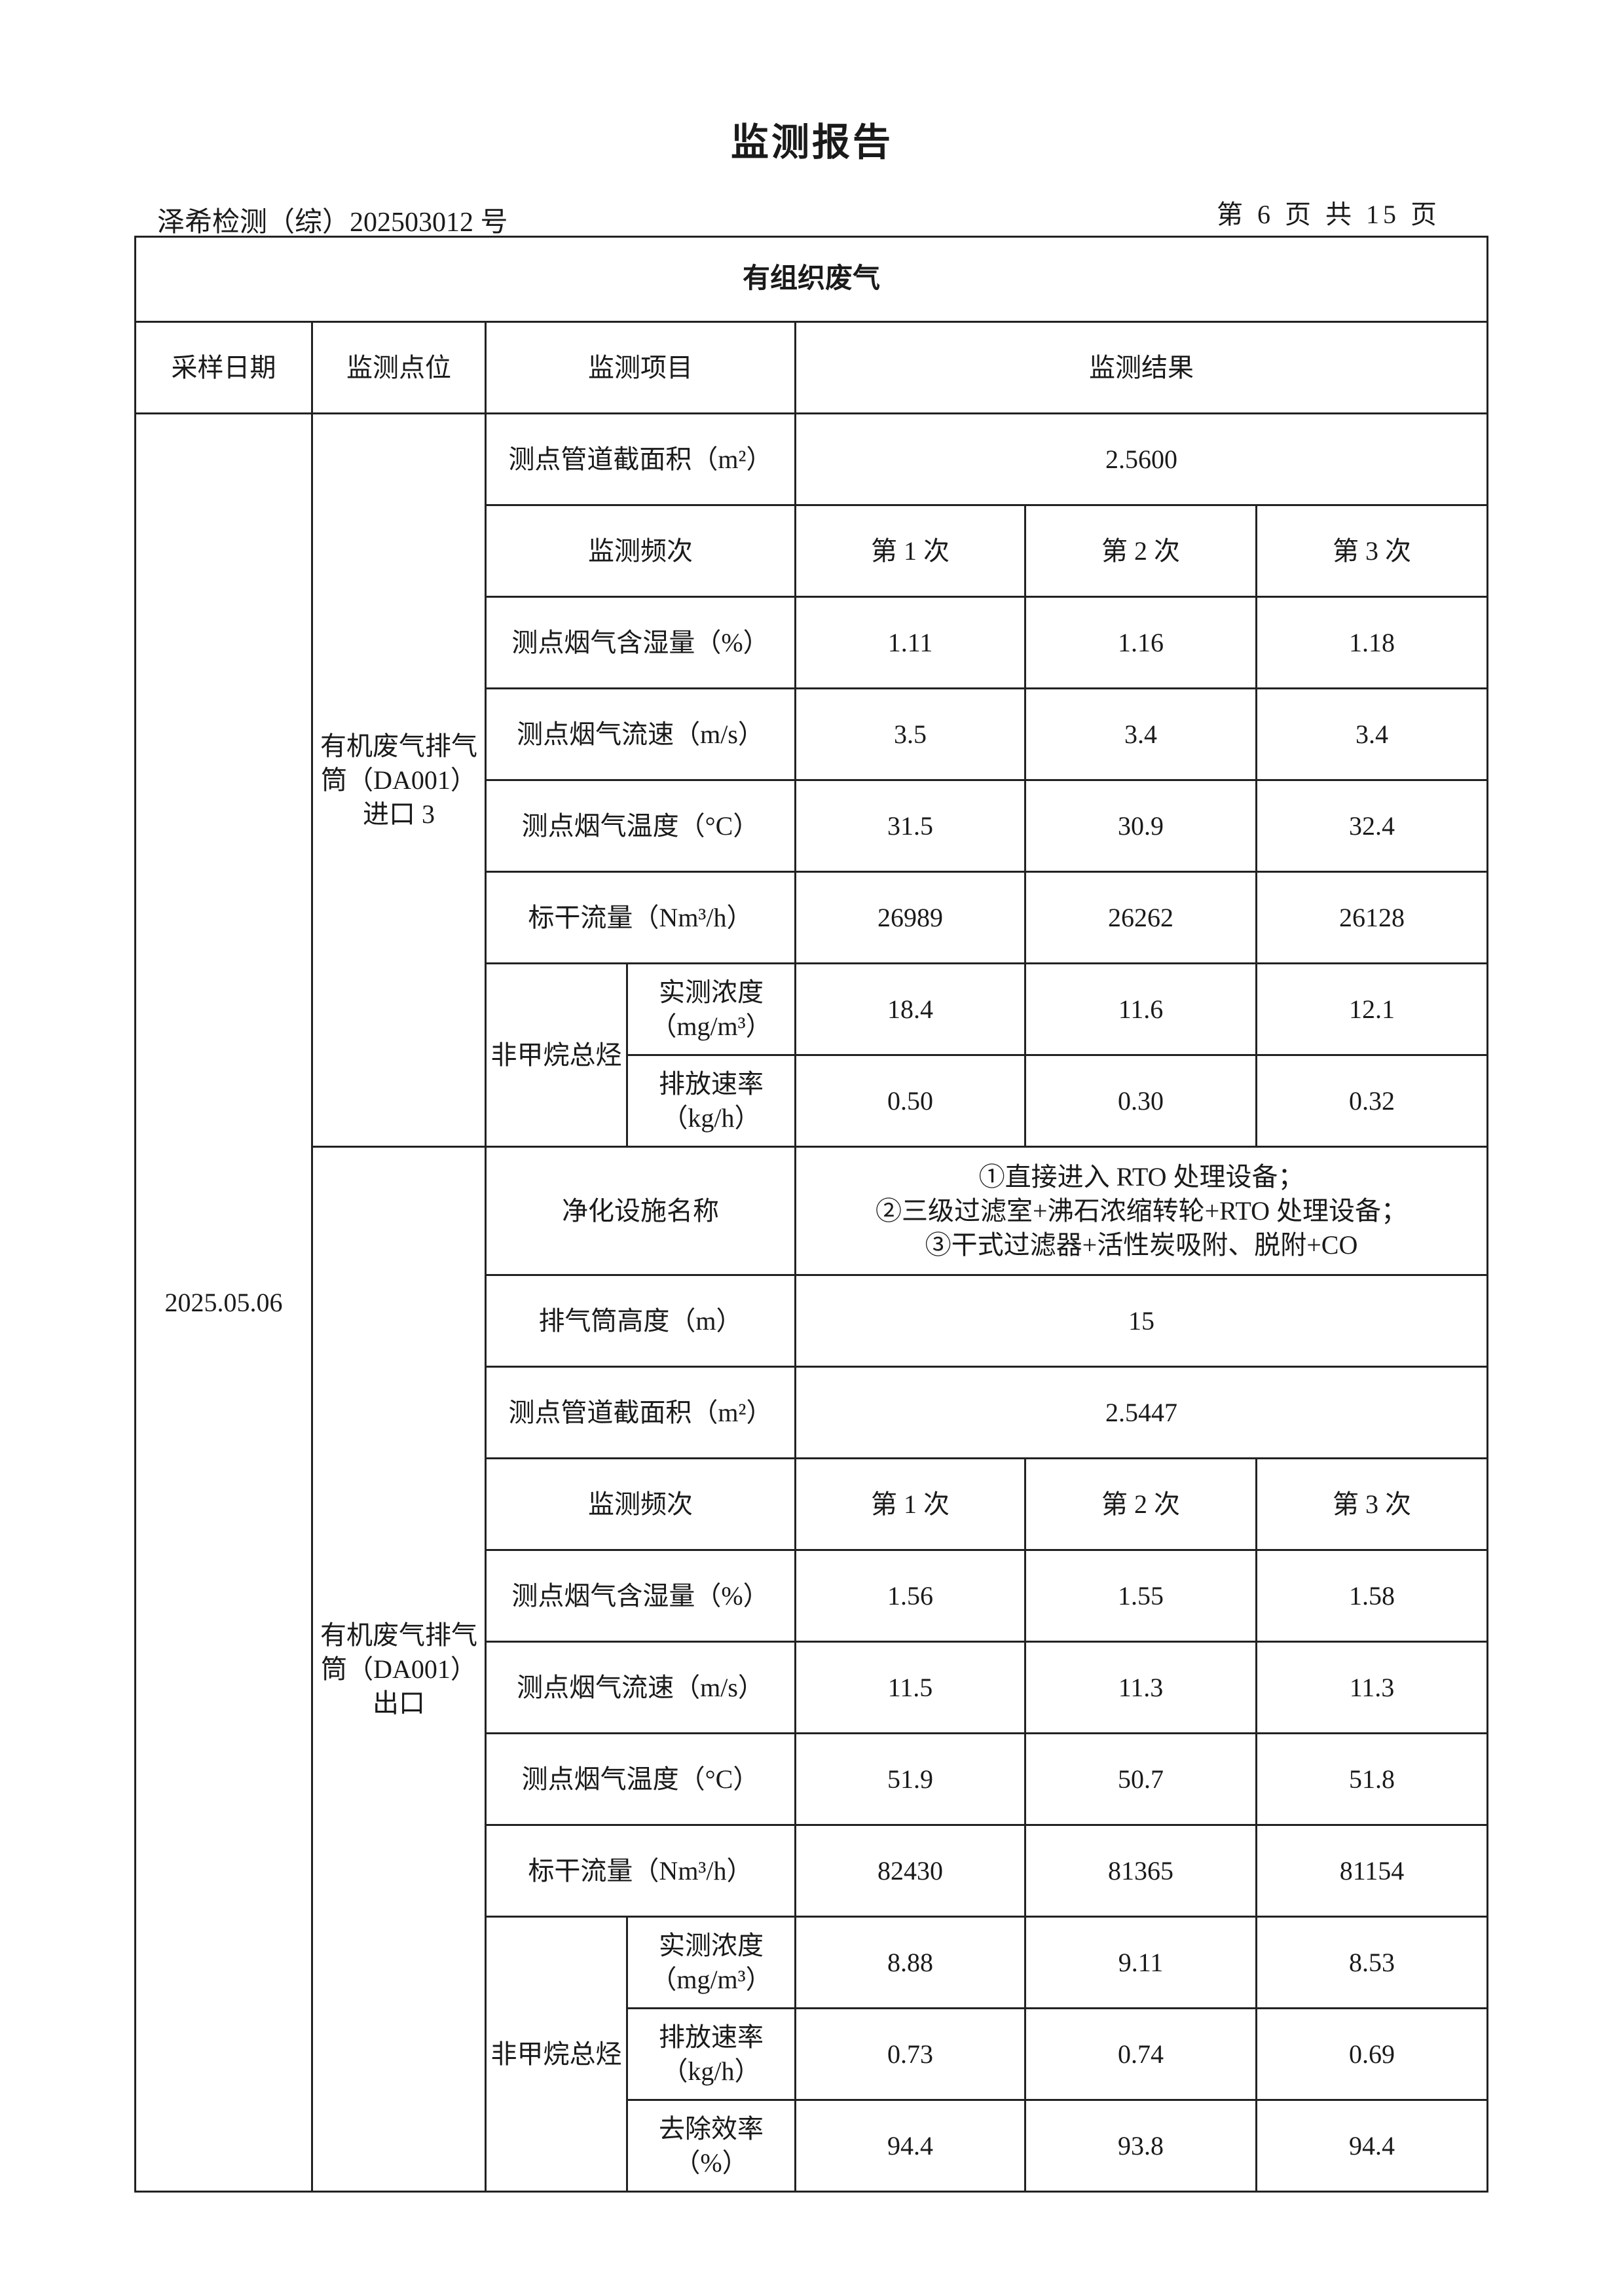 Image resolution: width=1624 pixels, height=2296 pixels. I want to click on item-value: 1.11, so click(910, 642).